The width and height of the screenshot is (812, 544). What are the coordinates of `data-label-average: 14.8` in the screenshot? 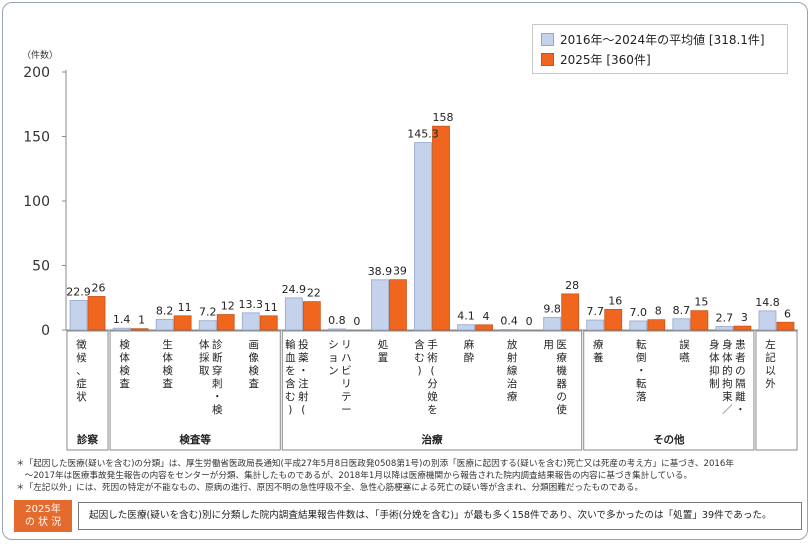 It's located at (767, 302).